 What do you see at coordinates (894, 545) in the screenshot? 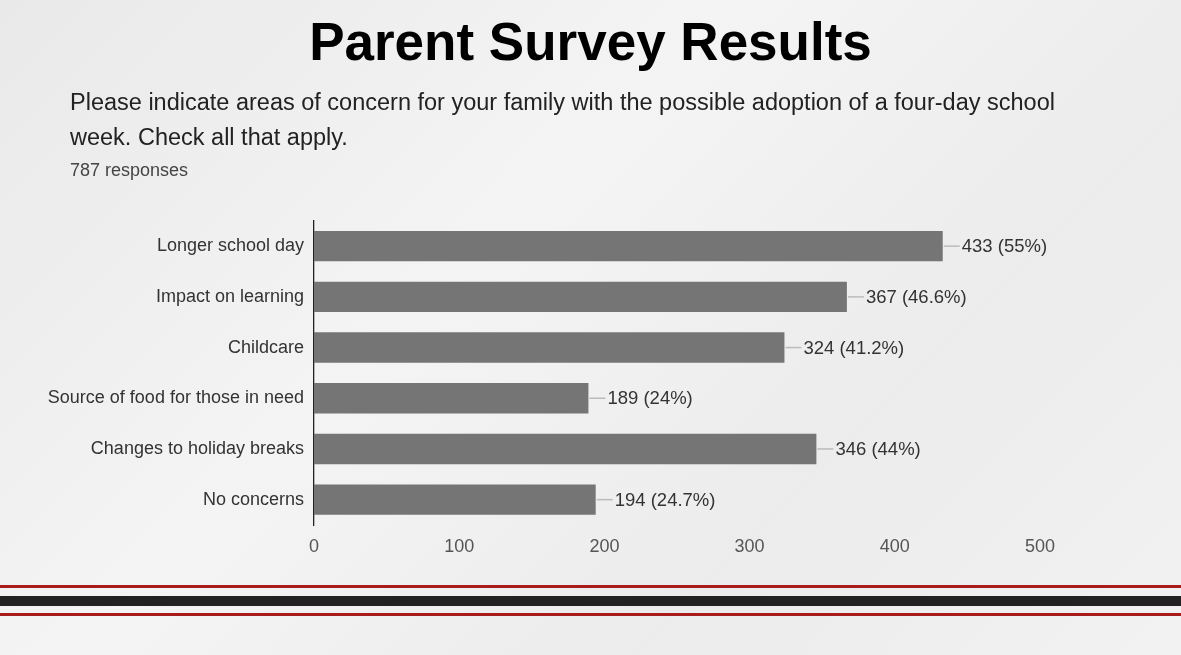
I see `x-tick-label: 400` at bounding box center [894, 545].